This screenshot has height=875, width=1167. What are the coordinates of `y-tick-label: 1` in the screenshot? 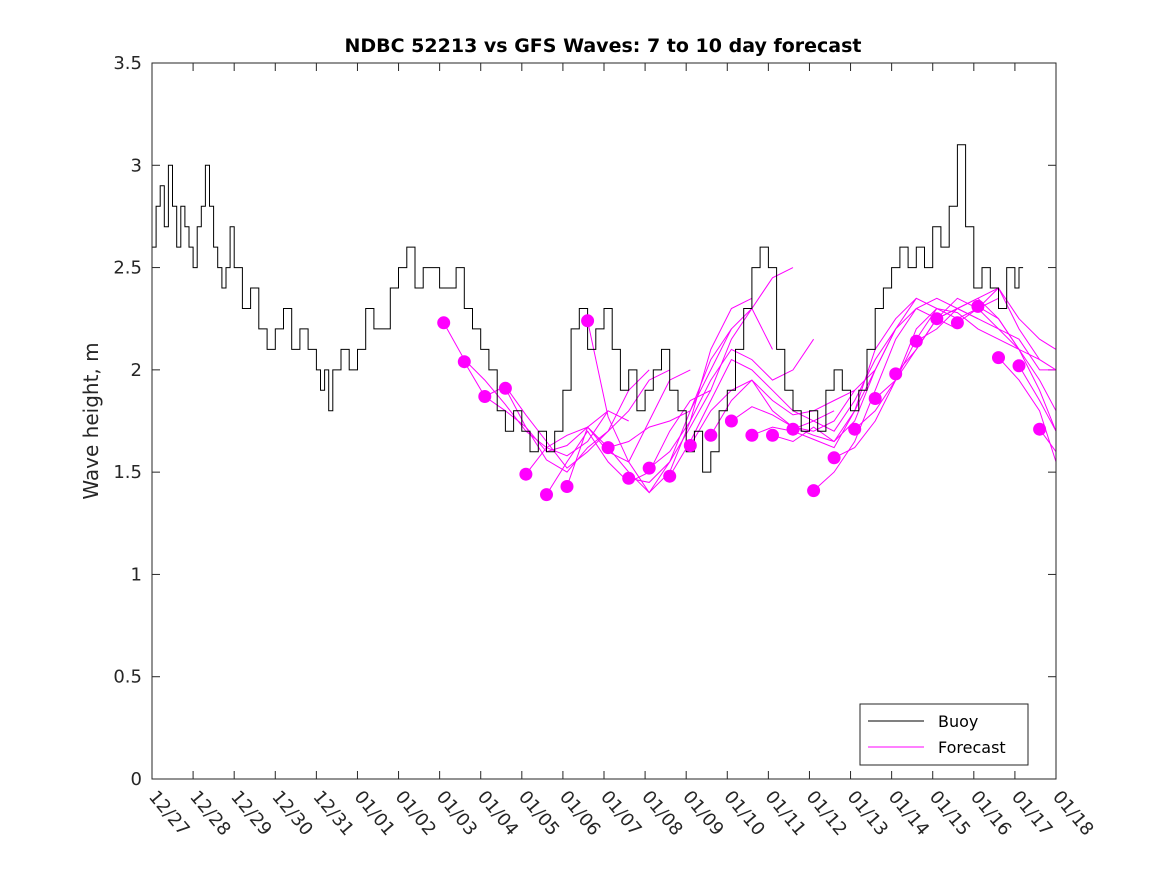 It's located at (136, 574).